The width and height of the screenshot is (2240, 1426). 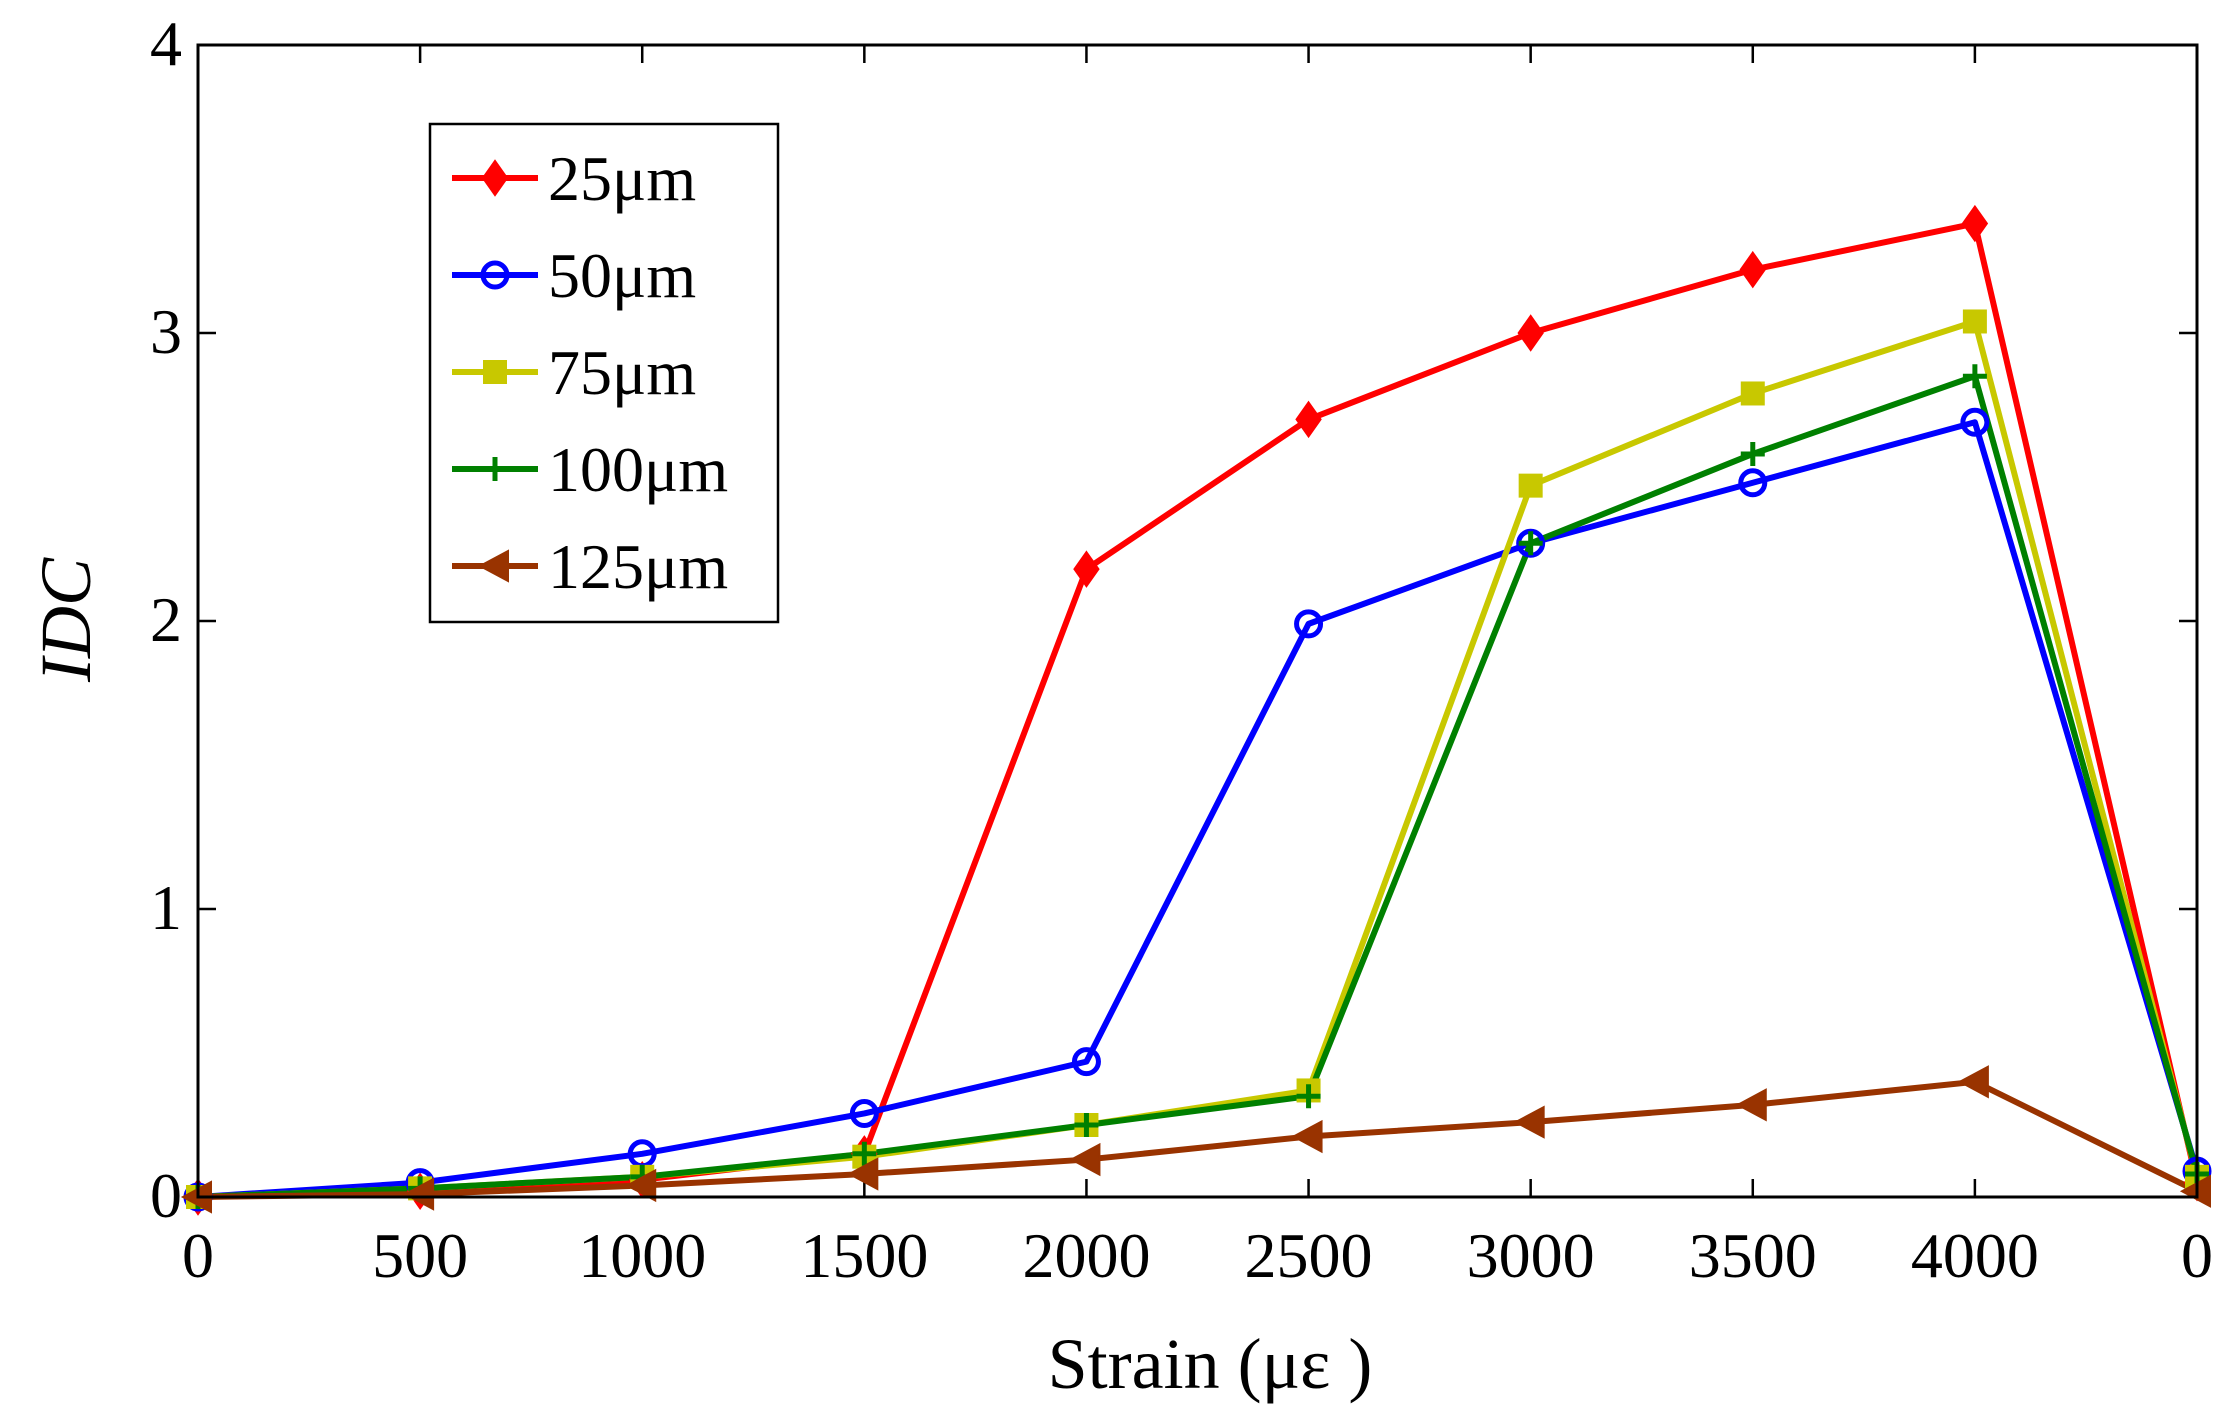 I want to click on x-tick-label: 3500, so click(x=1753, y=1255).